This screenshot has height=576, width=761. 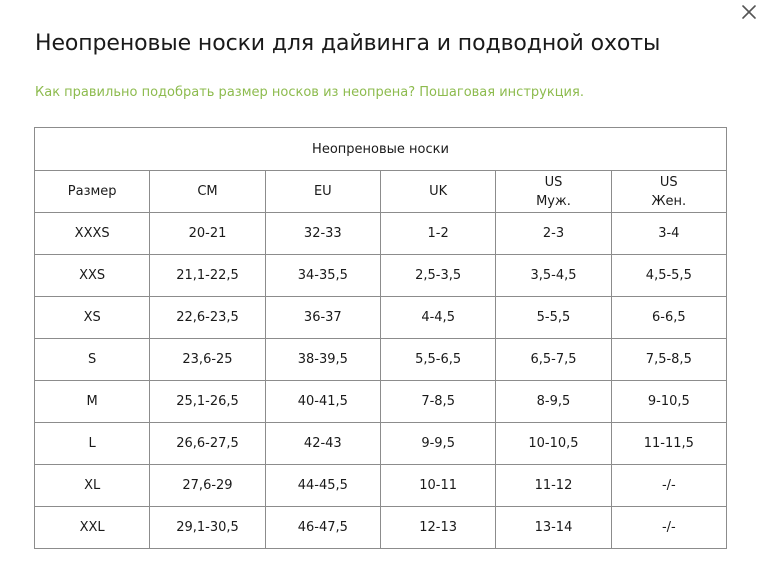 What do you see at coordinates (669, 275) in the screenshot?
I see `table-cell: 4,5-5,5` at bounding box center [669, 275].